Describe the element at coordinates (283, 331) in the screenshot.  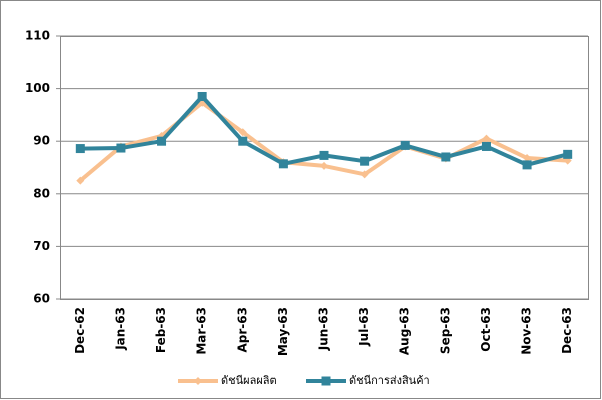
I see `x-tick-label: May-63` at that location.